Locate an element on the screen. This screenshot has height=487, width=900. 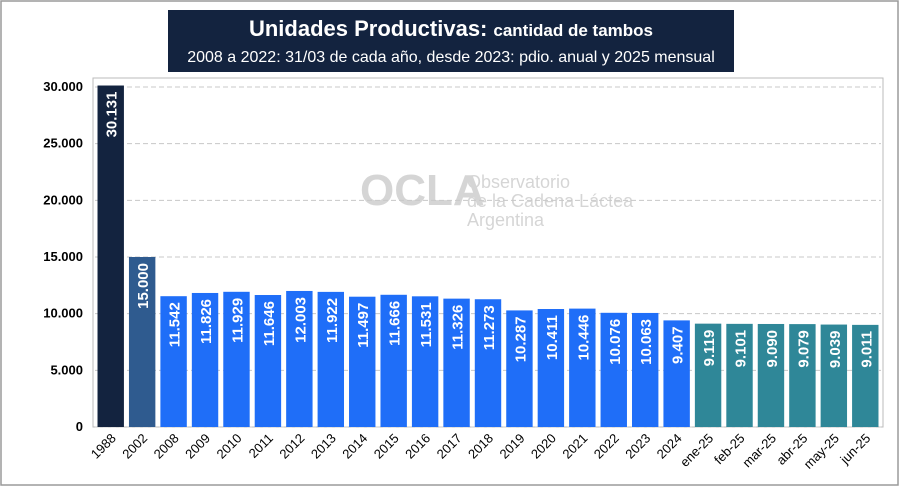
value-label: 11.497 is located at coordinates (363, 325).